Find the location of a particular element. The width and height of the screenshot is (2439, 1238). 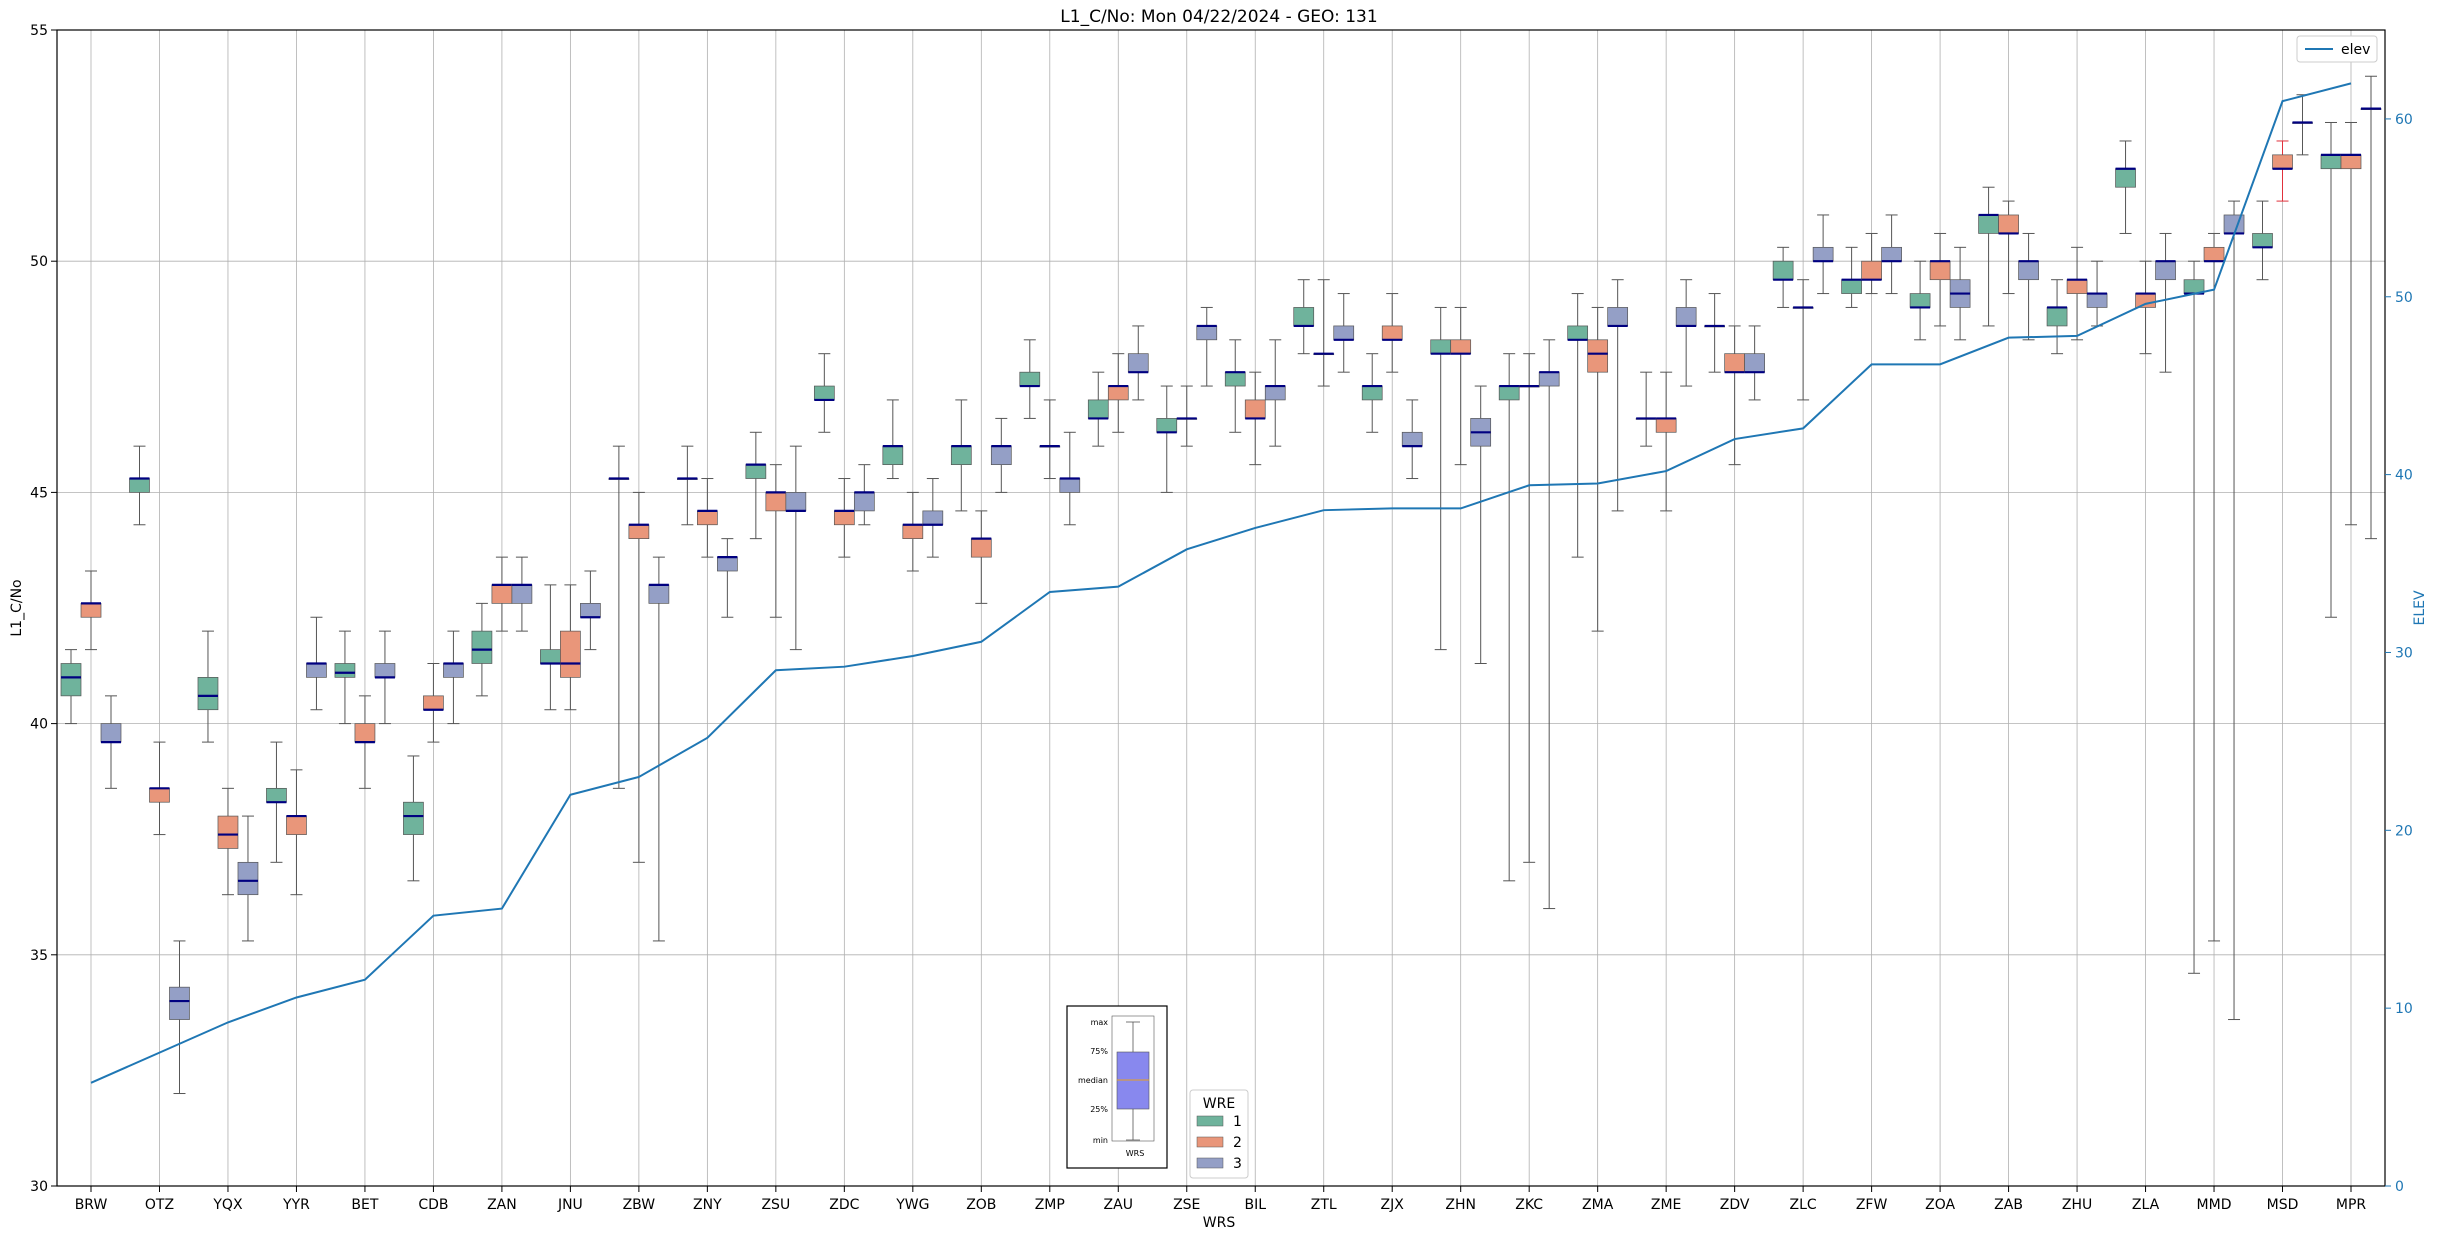

box-plot-3-bil is located at coordinates (1275, 393).